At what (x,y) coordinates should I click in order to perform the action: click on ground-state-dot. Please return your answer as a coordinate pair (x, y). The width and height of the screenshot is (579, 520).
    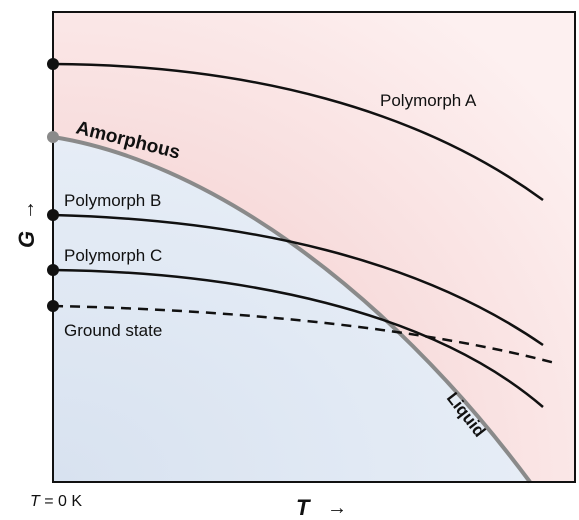
    Looking at the image, I should click on (53, 306).